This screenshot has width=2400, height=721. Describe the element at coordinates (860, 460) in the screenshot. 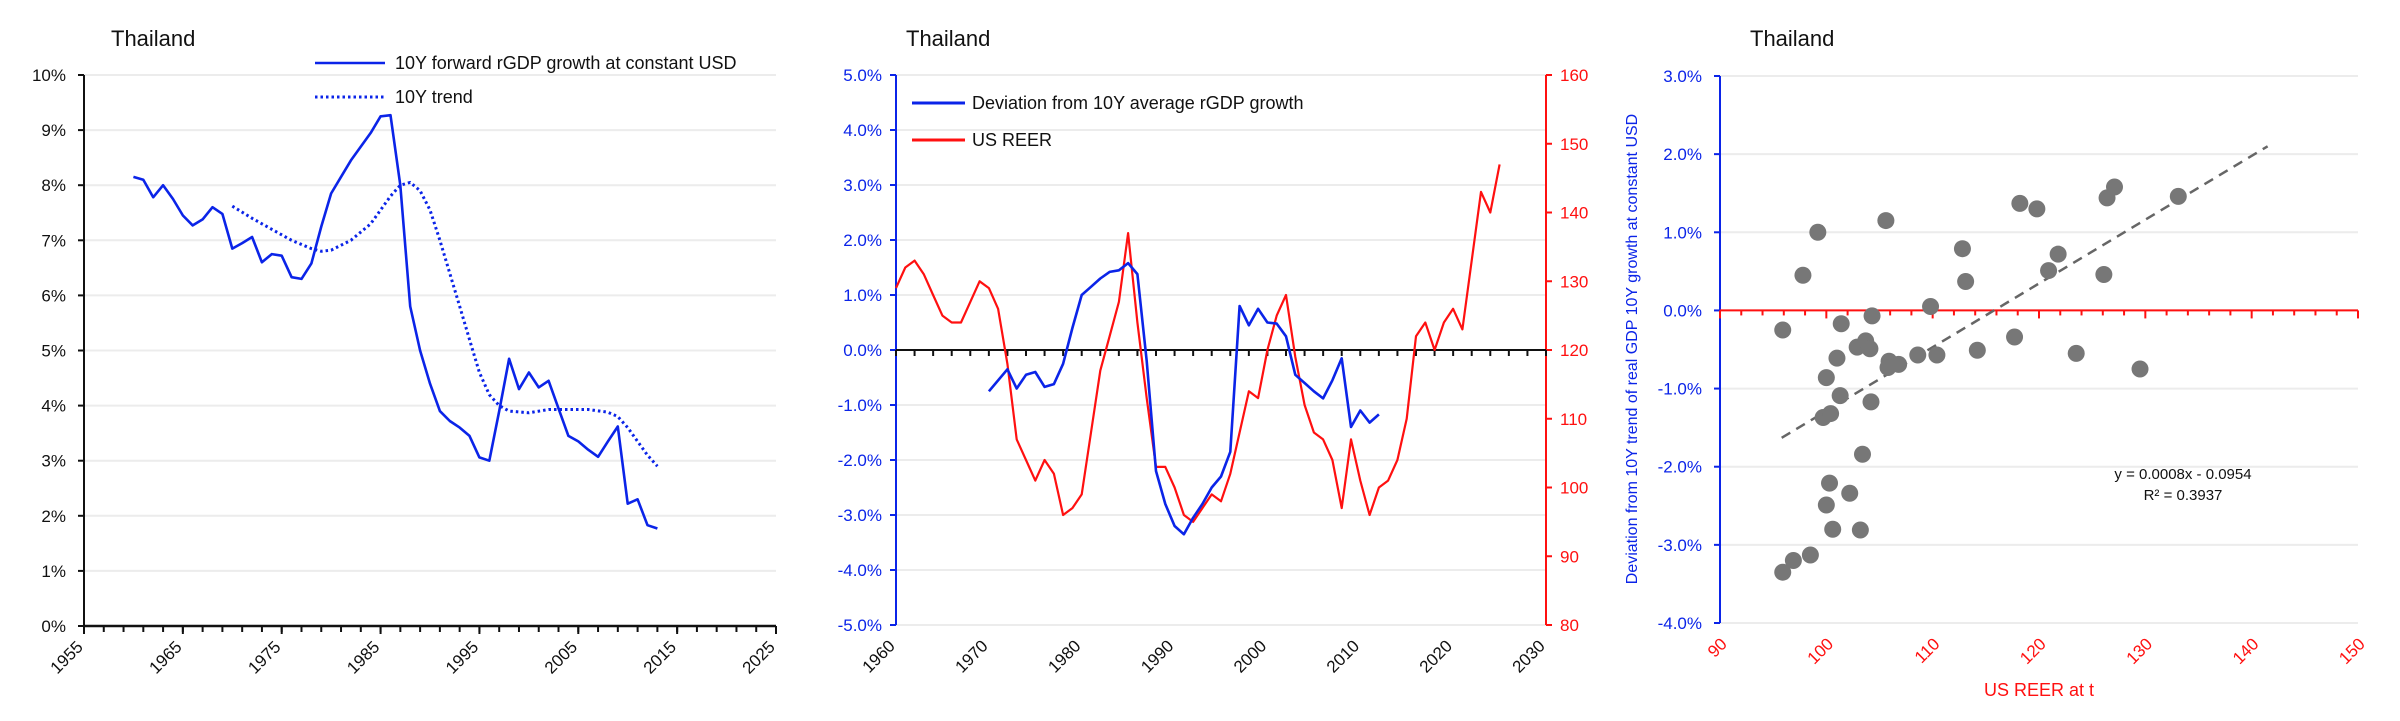

I see `y-tick-label: -2.0%` at that location.